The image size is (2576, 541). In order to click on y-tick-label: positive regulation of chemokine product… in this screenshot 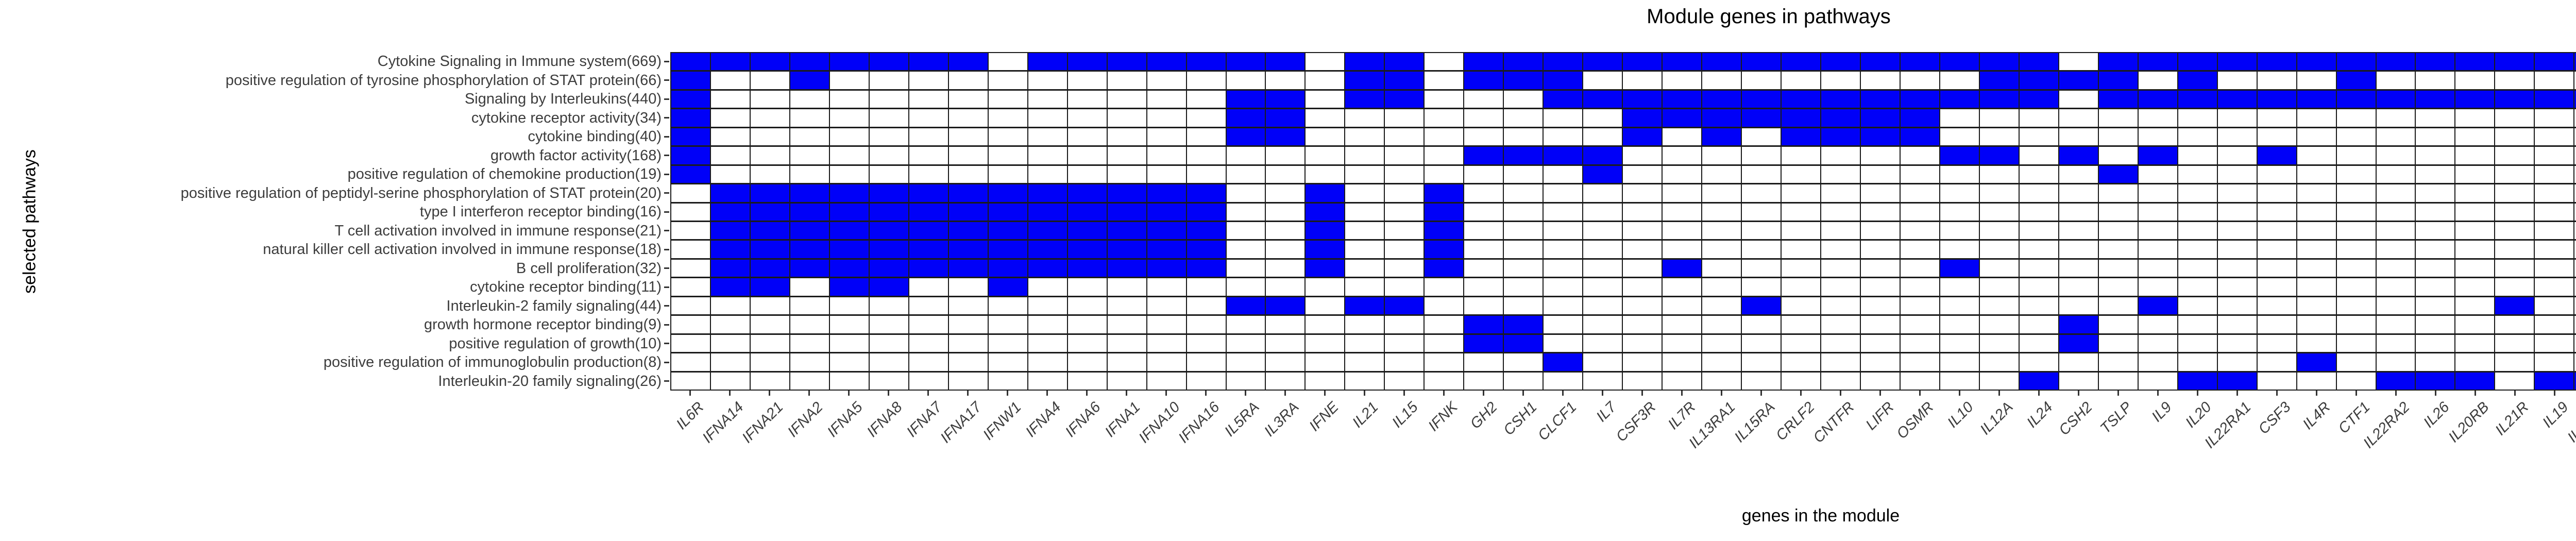, I will do `click(504, 174)`.